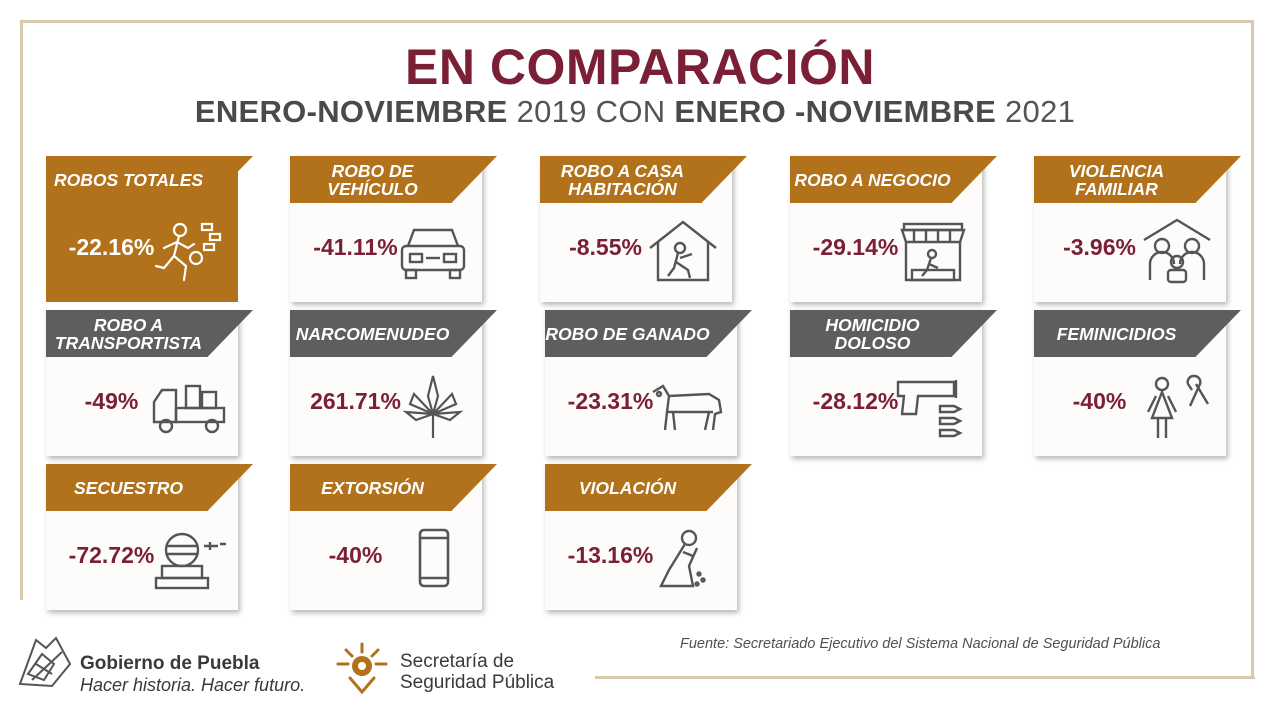 This screenshot has width=1280, height=720. I want to click on card-banner: HOMICIDIO DOLOSO, so click(893, 333).